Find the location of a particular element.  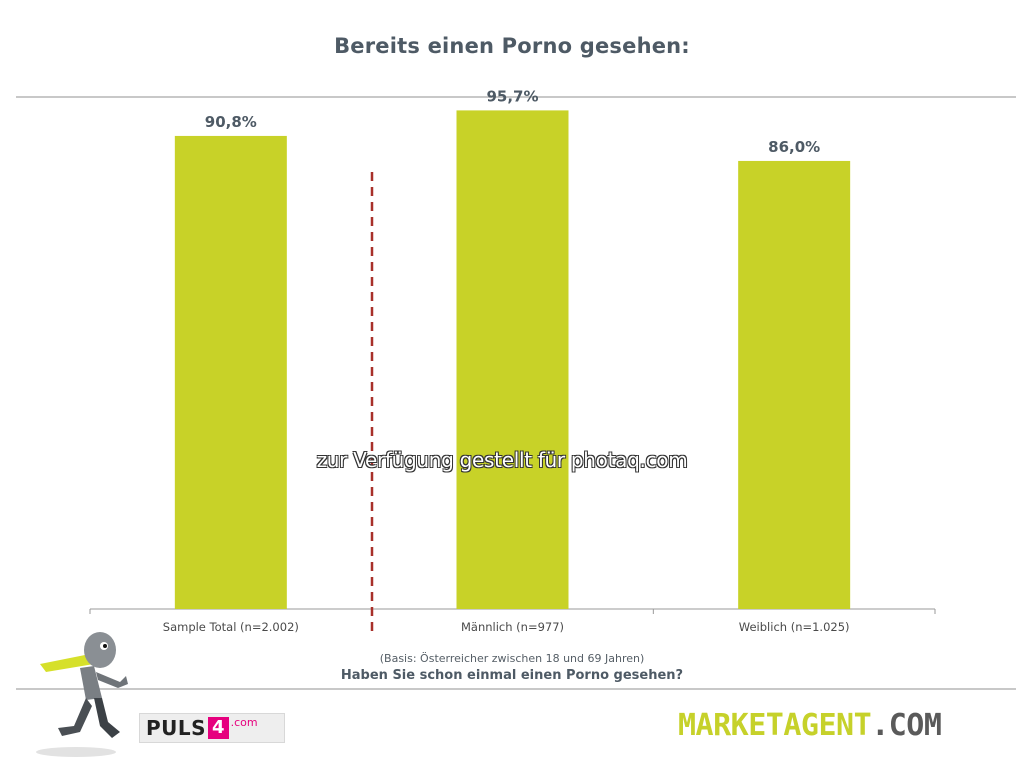

puls4-logo: PULS 4 .com is located at coordinates (212, 728).